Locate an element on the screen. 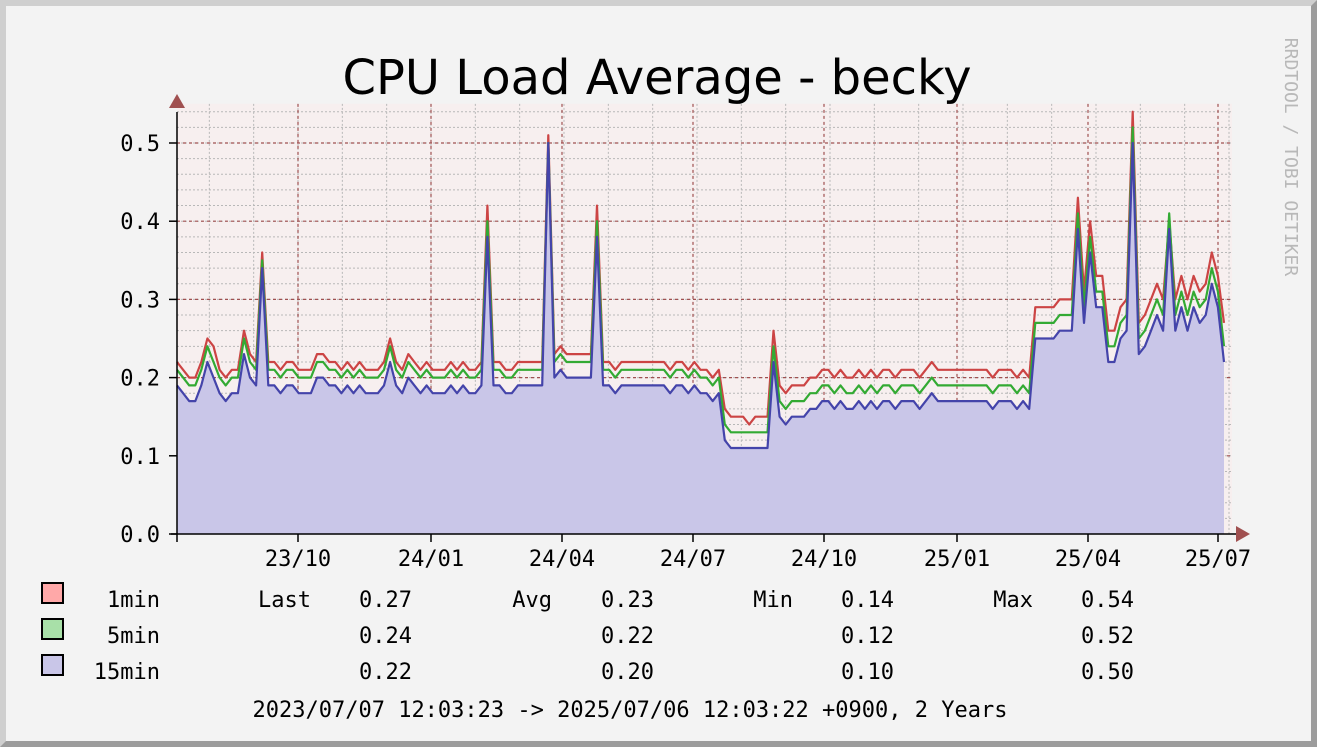 The width and height of the screenshot is (1317, 747). y-tick-label: 0.4 is located at coordinates (140, 222).